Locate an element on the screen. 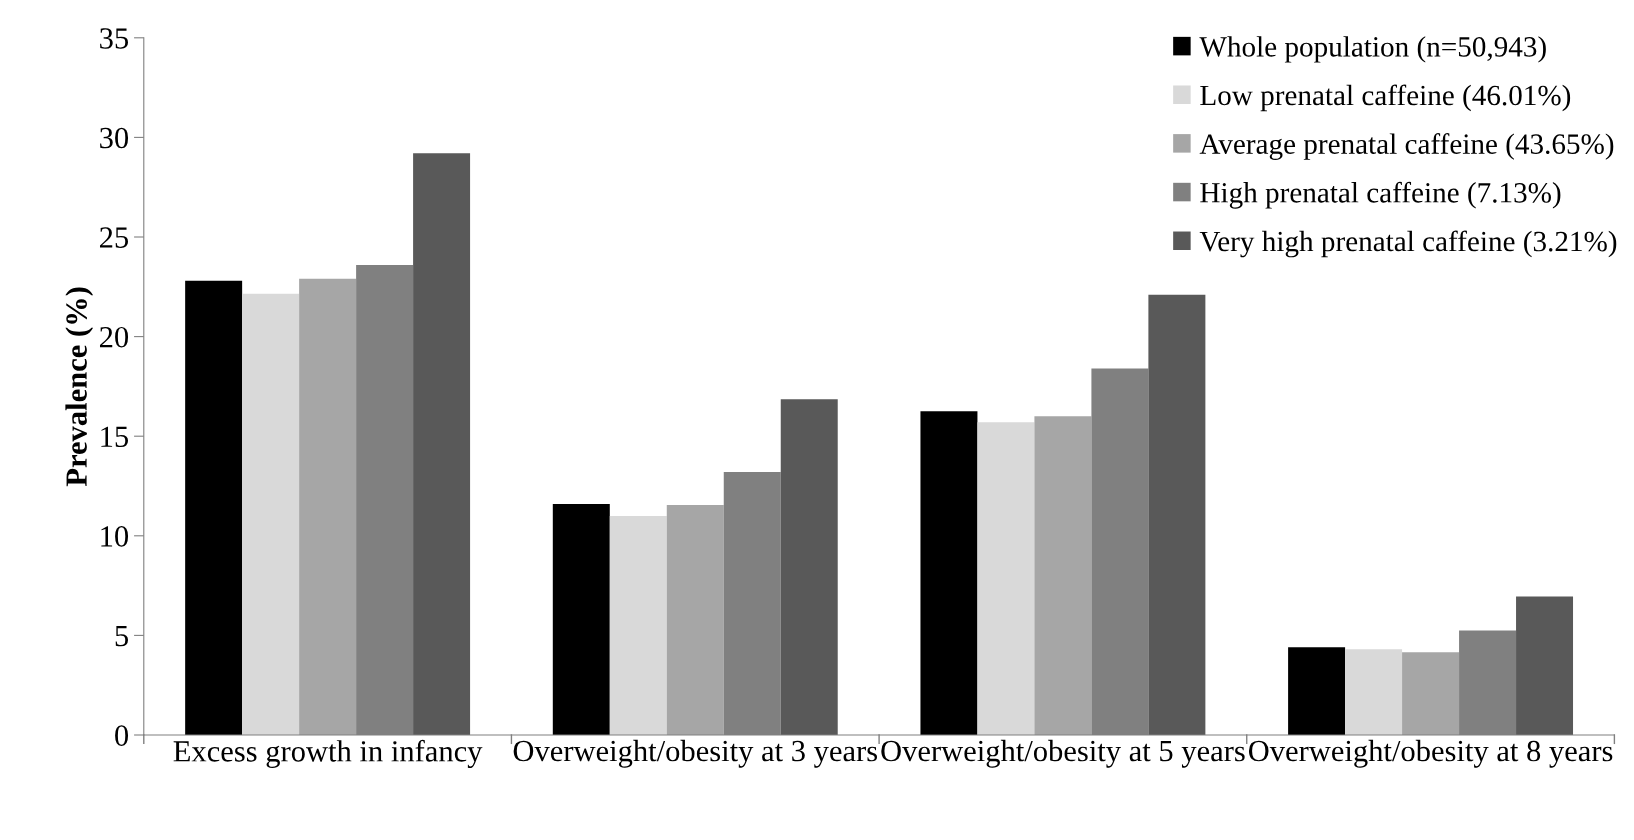 The height and width of the screenshot is (840, 1634). y-tick-label: 0 is located at coordinates (122, 735).